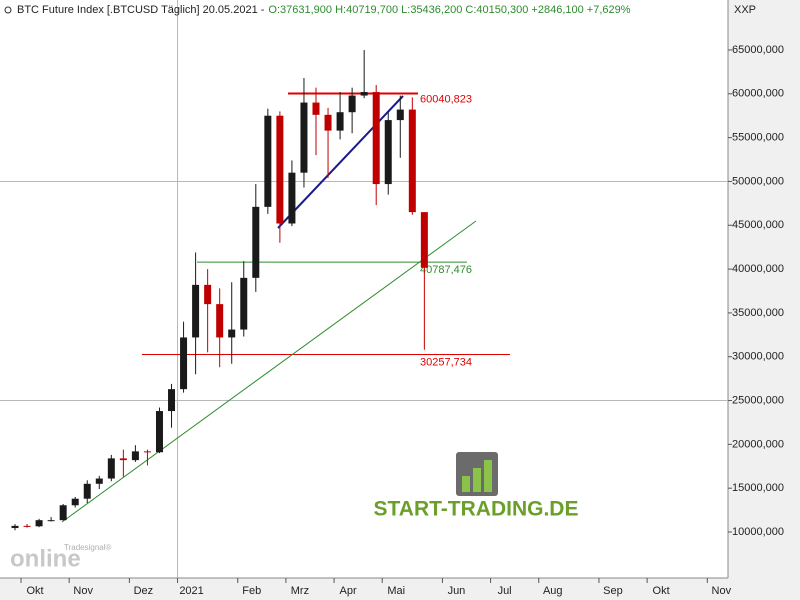  I want to click on watermark-text: START-TRADING.DE, so click(476, 509).